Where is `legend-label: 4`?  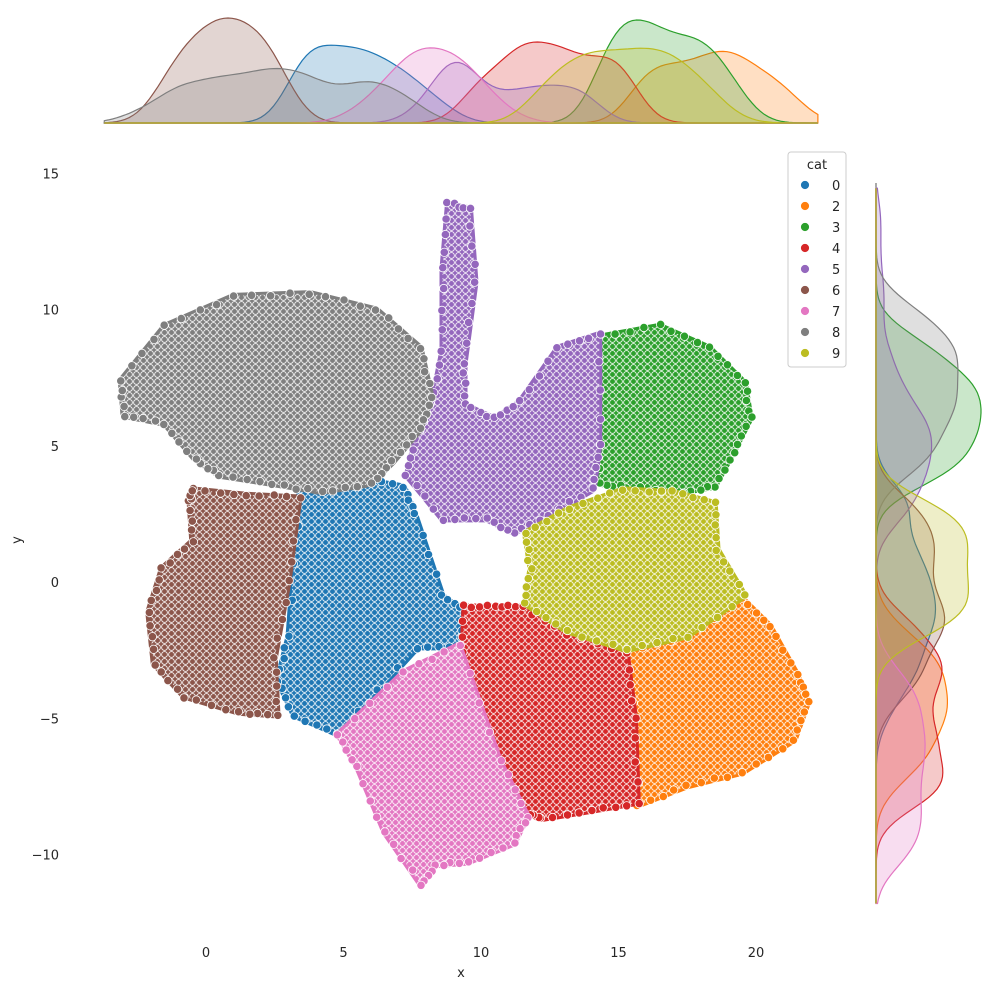
legend-label: 4 is located at coordinates (836, 249).